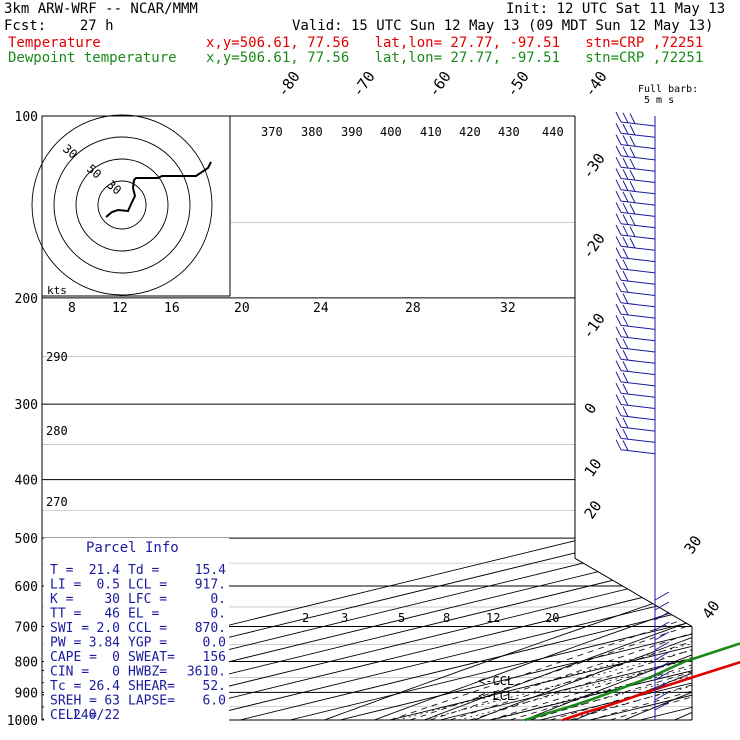 The height and width of the screenshot is (740, 740). What do you see at coordinates (104, 643) in the screenshot?
I see `parcel-row-5-value1: 3.84` at bounding box center [104, 643].